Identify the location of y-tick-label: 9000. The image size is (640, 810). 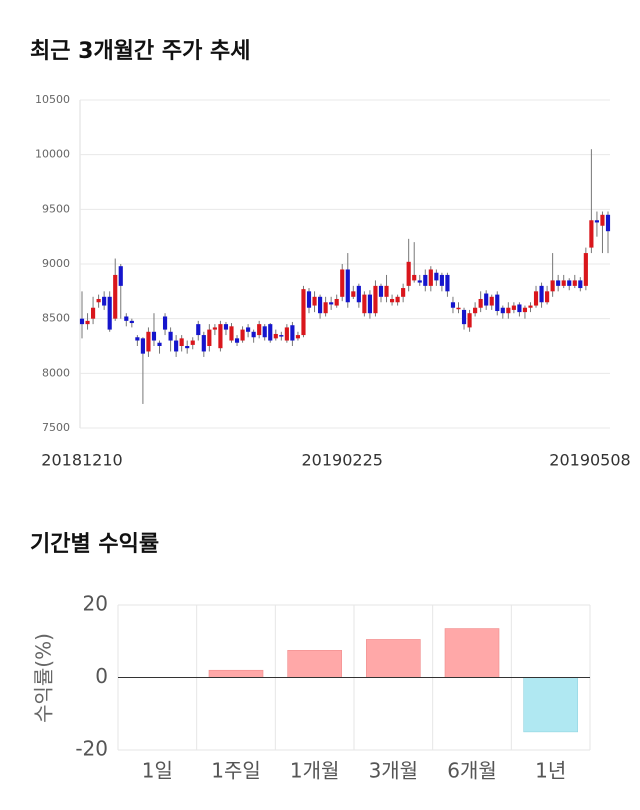
(56, 263).